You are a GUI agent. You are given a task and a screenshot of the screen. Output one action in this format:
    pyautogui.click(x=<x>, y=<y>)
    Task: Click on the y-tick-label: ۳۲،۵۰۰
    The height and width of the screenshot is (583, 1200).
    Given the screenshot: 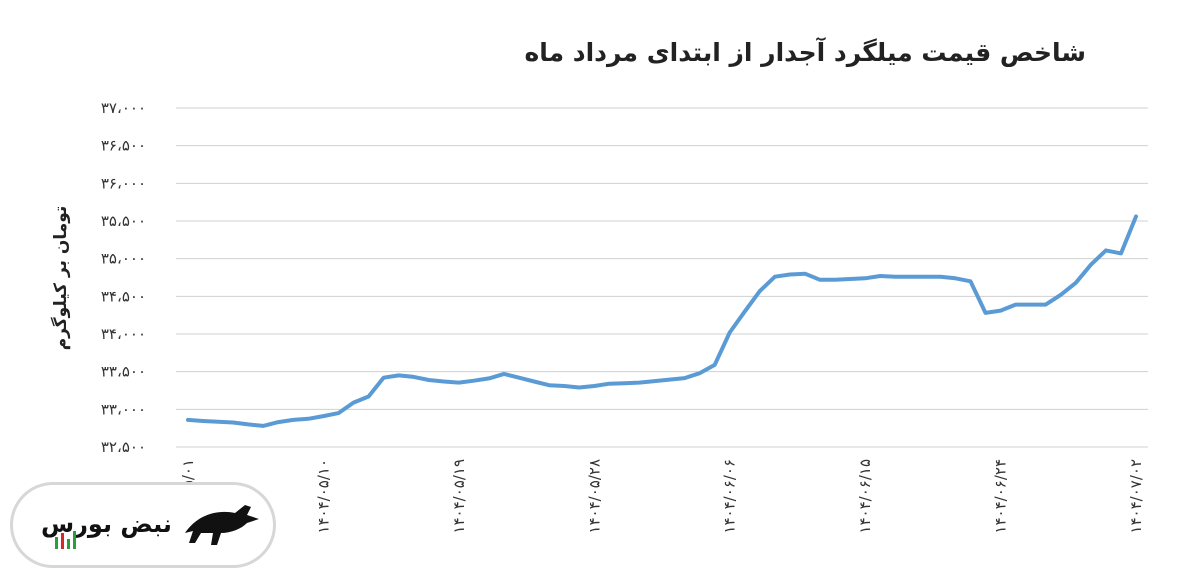 What is the action you would take?
    pyautogui.click(x=123, y=447)
    